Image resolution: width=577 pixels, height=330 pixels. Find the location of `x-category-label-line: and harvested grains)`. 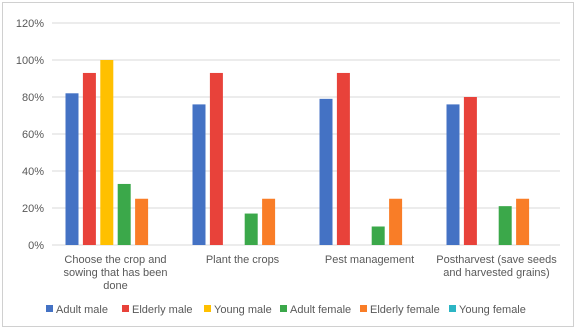

x-category-label-line: and harvested grains) is located at coordinates (496, 273).